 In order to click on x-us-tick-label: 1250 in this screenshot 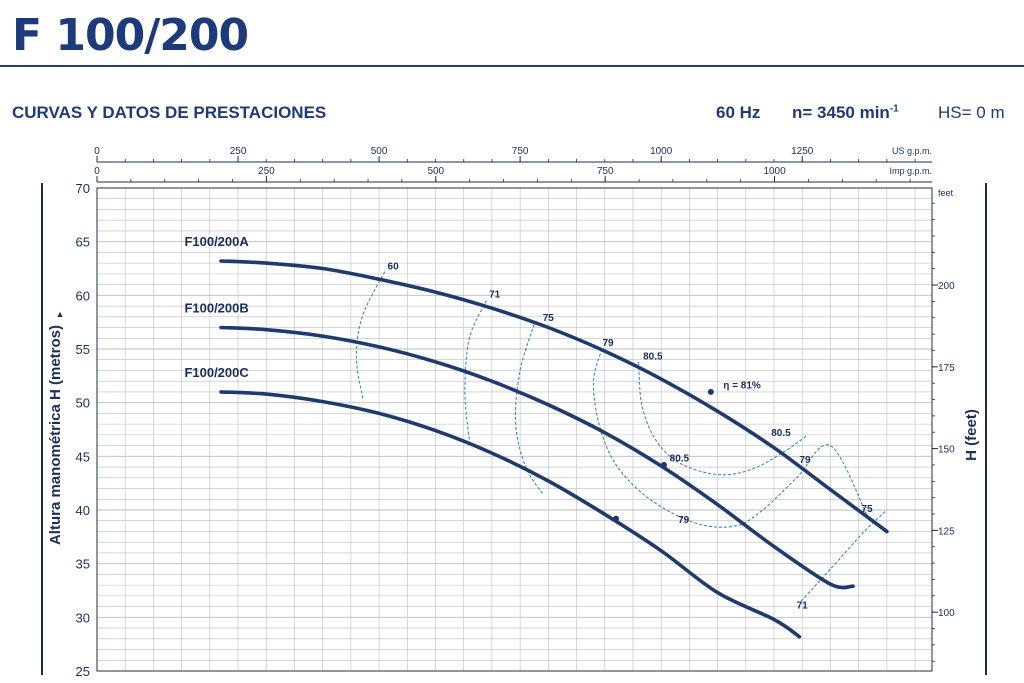, I will do `click(802, 151)`.